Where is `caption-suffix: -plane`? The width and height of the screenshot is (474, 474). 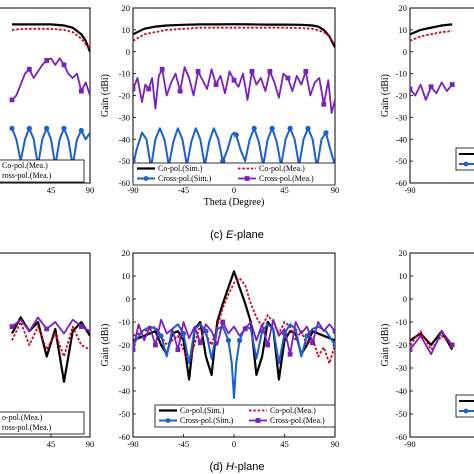 caption-suffix: -plane is located at coordinates (249, 467).